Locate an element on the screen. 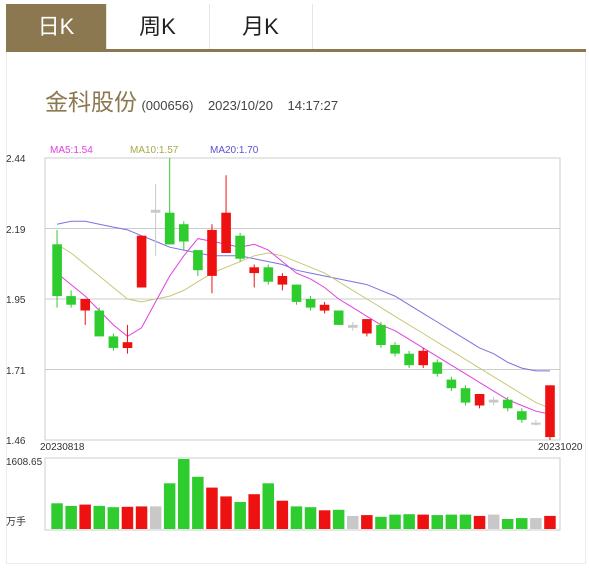  y-tick-label: 1.46 is located at coordinates (16, 441).